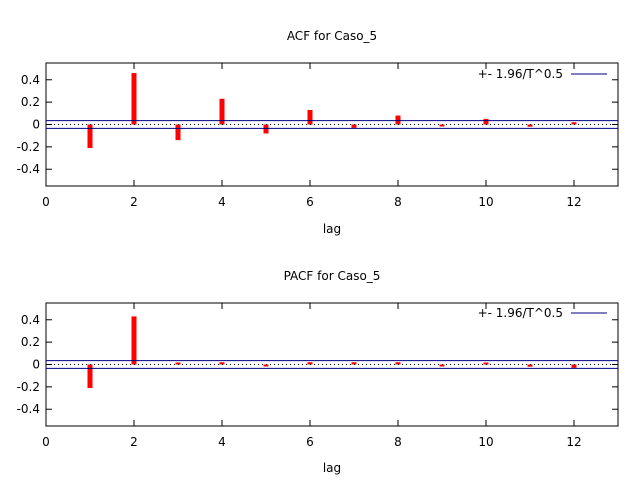 The width and height of the screenshot is (640, 480). Describe the element at coordinates (134, 202) in the screenshot. I see `acf-xtick-label: 2` at that location.